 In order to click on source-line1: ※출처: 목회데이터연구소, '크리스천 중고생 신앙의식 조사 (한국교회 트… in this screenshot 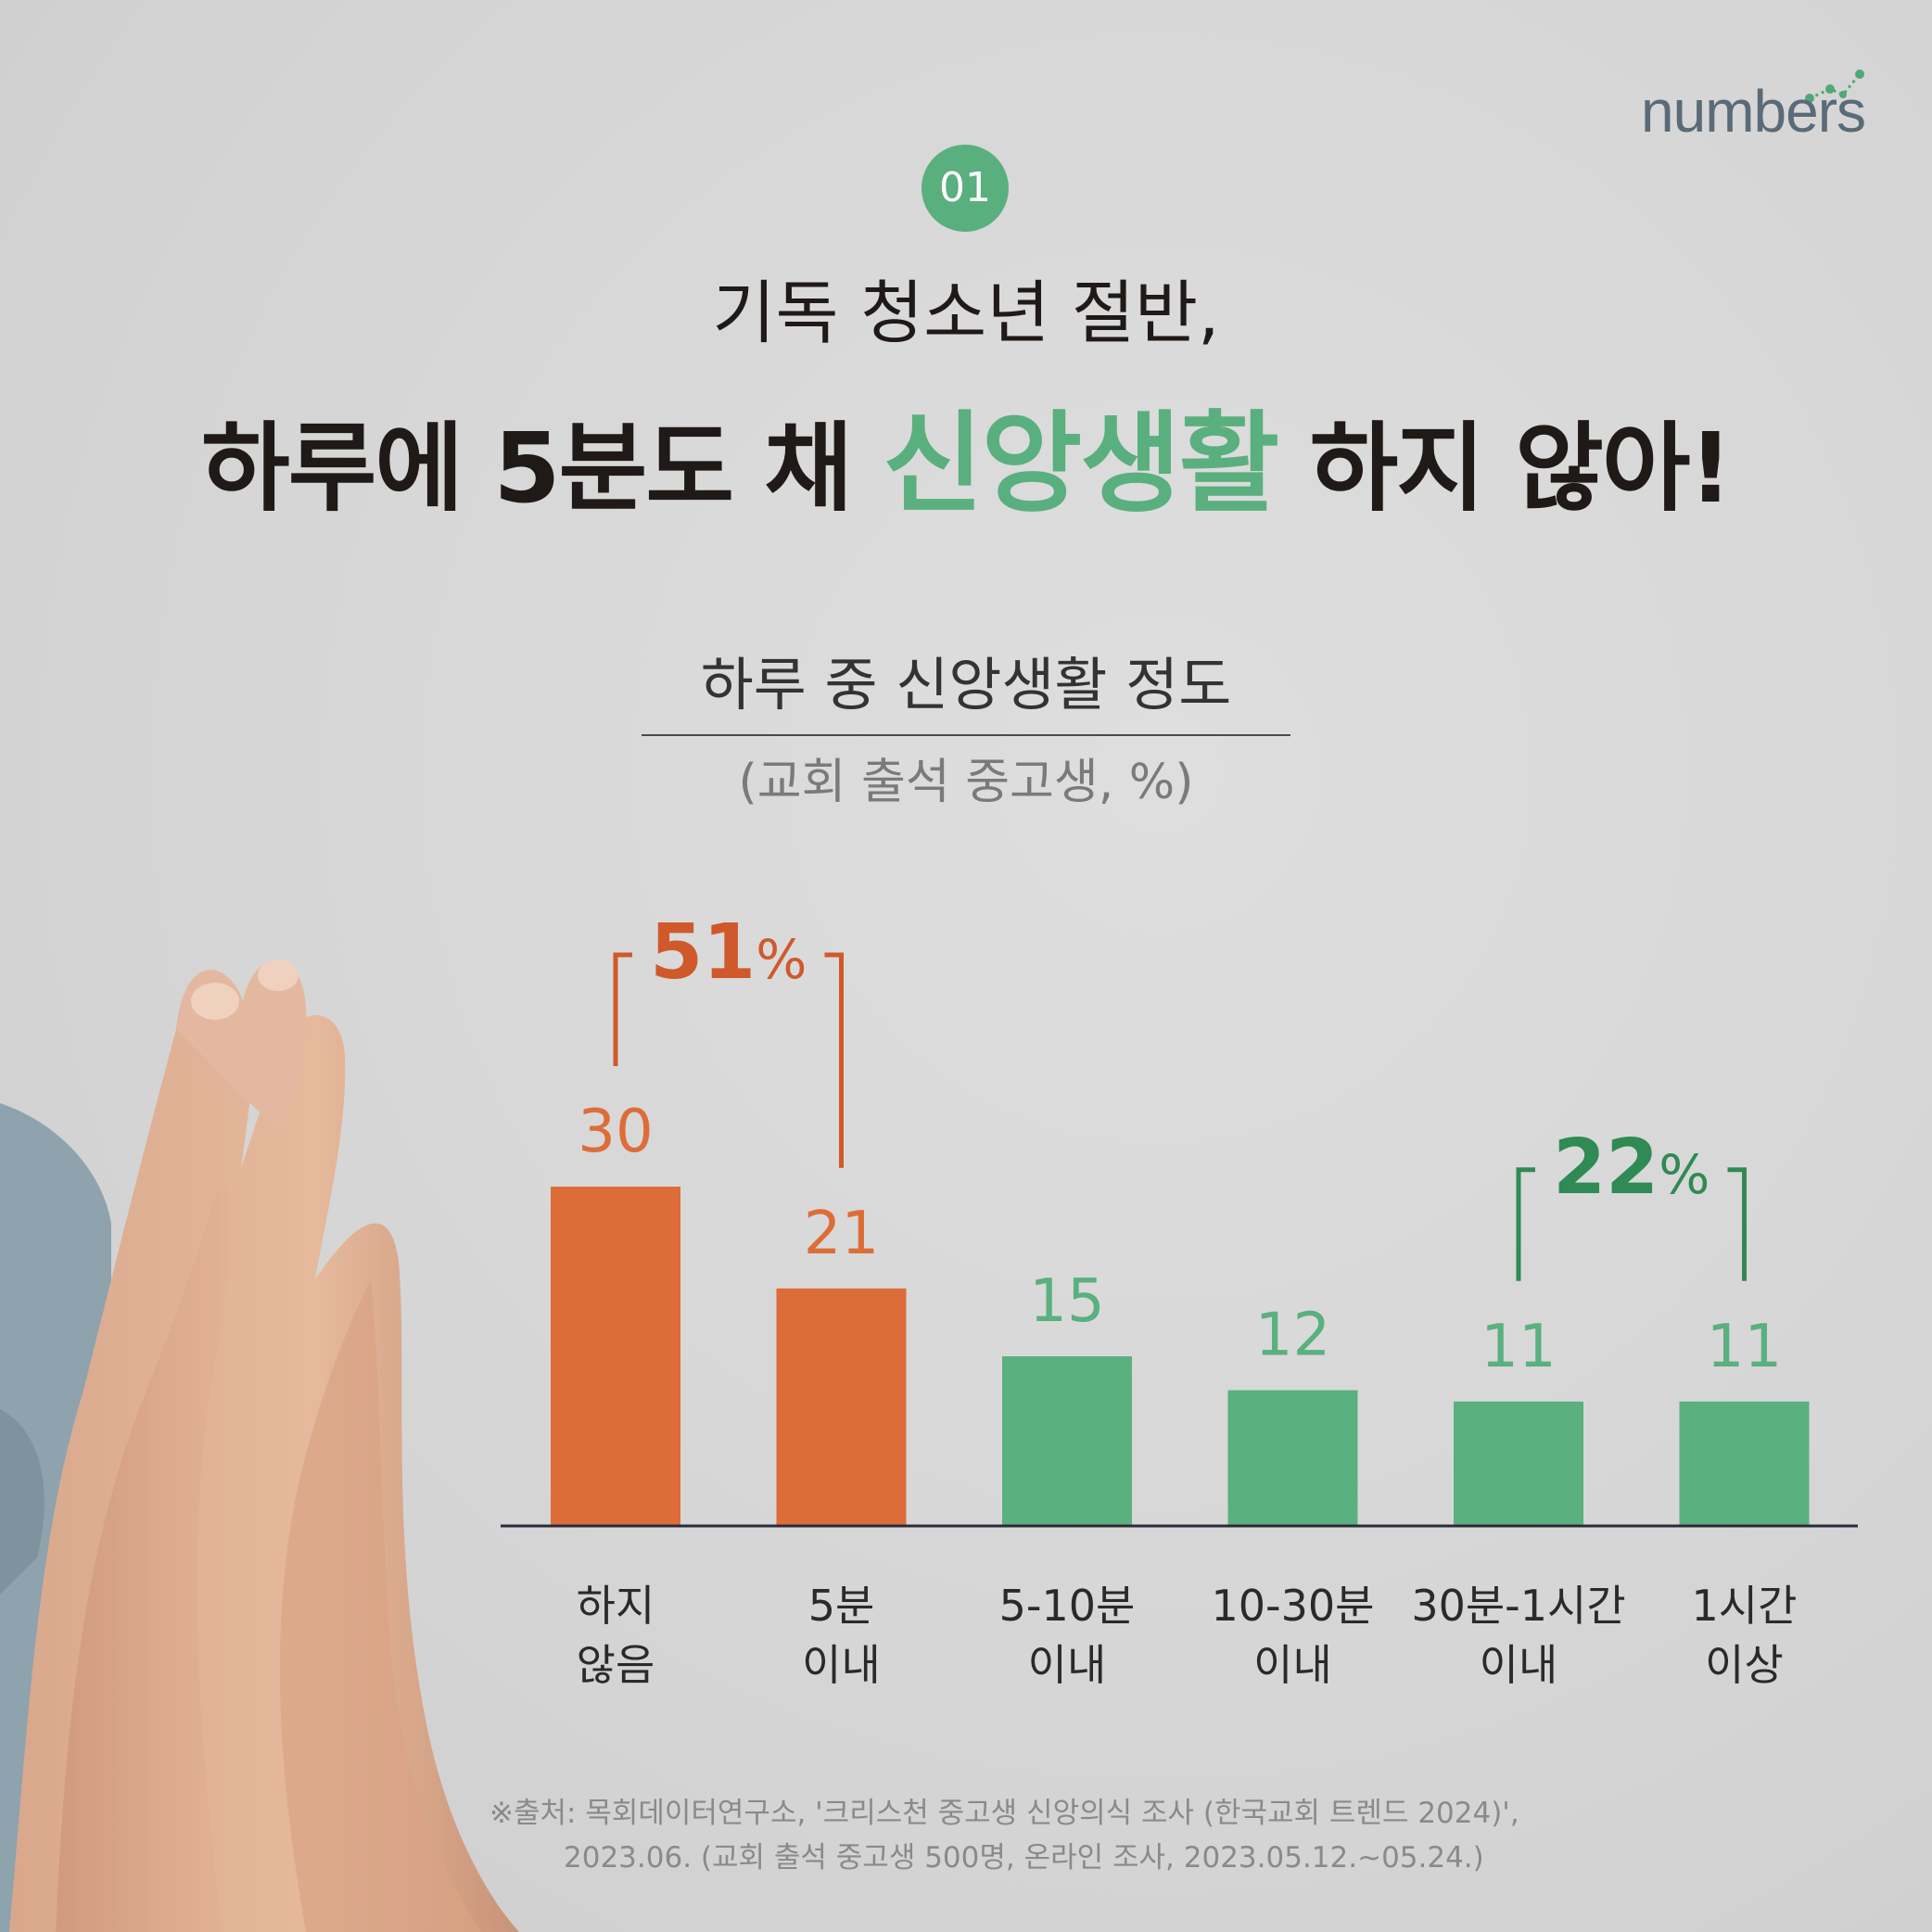, I will do `click(1004, 1813)`.